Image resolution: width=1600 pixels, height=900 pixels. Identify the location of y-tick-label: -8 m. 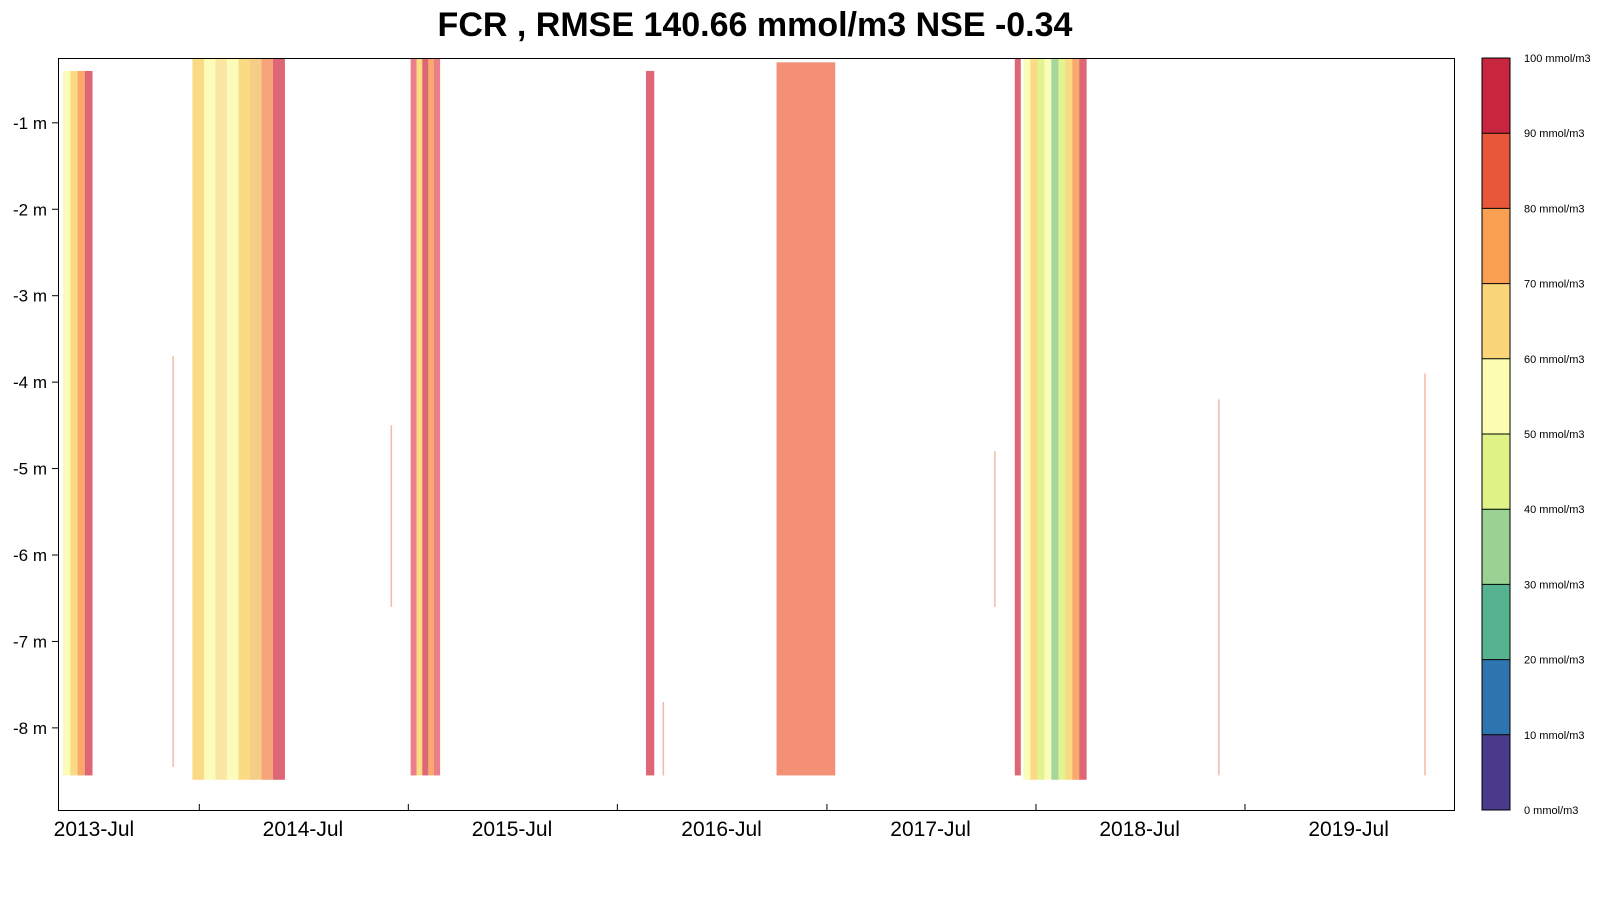
(30, 728).